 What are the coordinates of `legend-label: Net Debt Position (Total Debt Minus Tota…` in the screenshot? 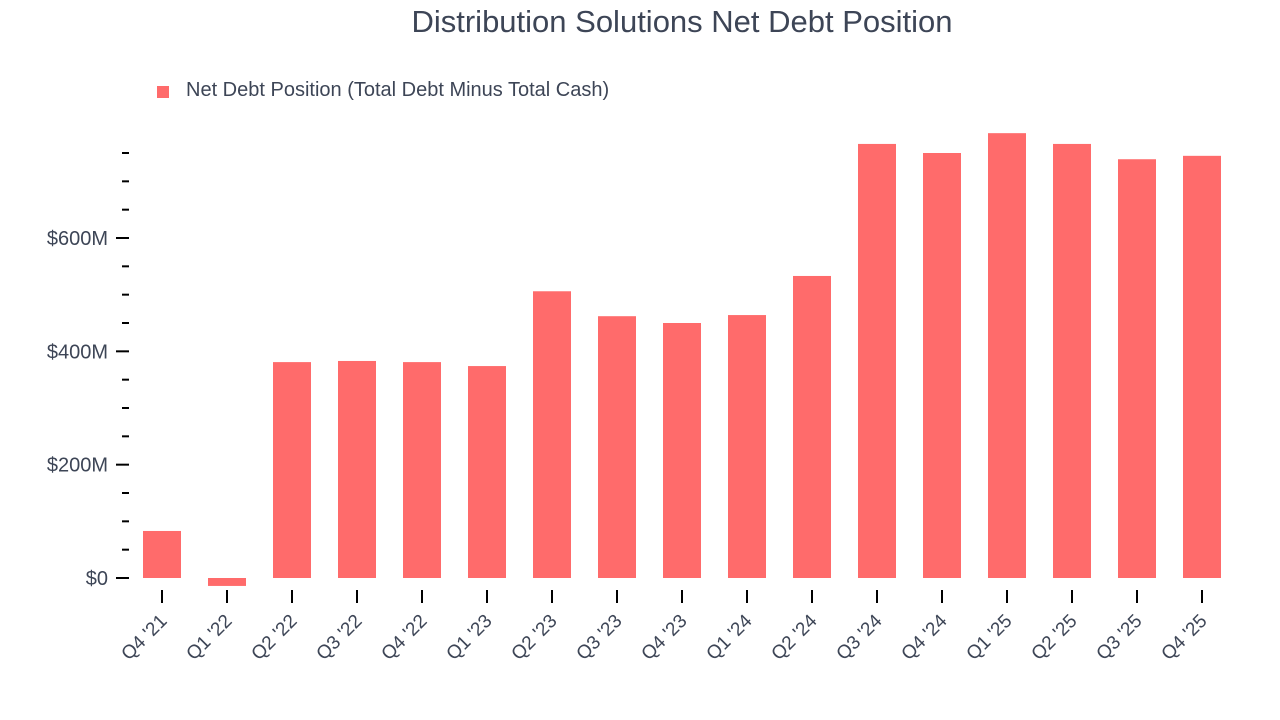 It's located at (398, 90).